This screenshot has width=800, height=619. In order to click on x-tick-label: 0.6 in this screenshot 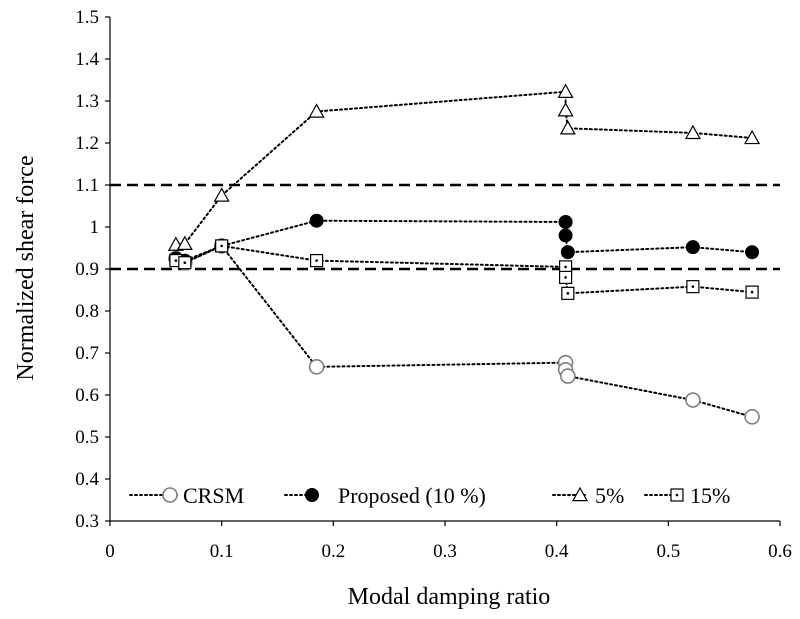, I will do `click(780, 551)`.